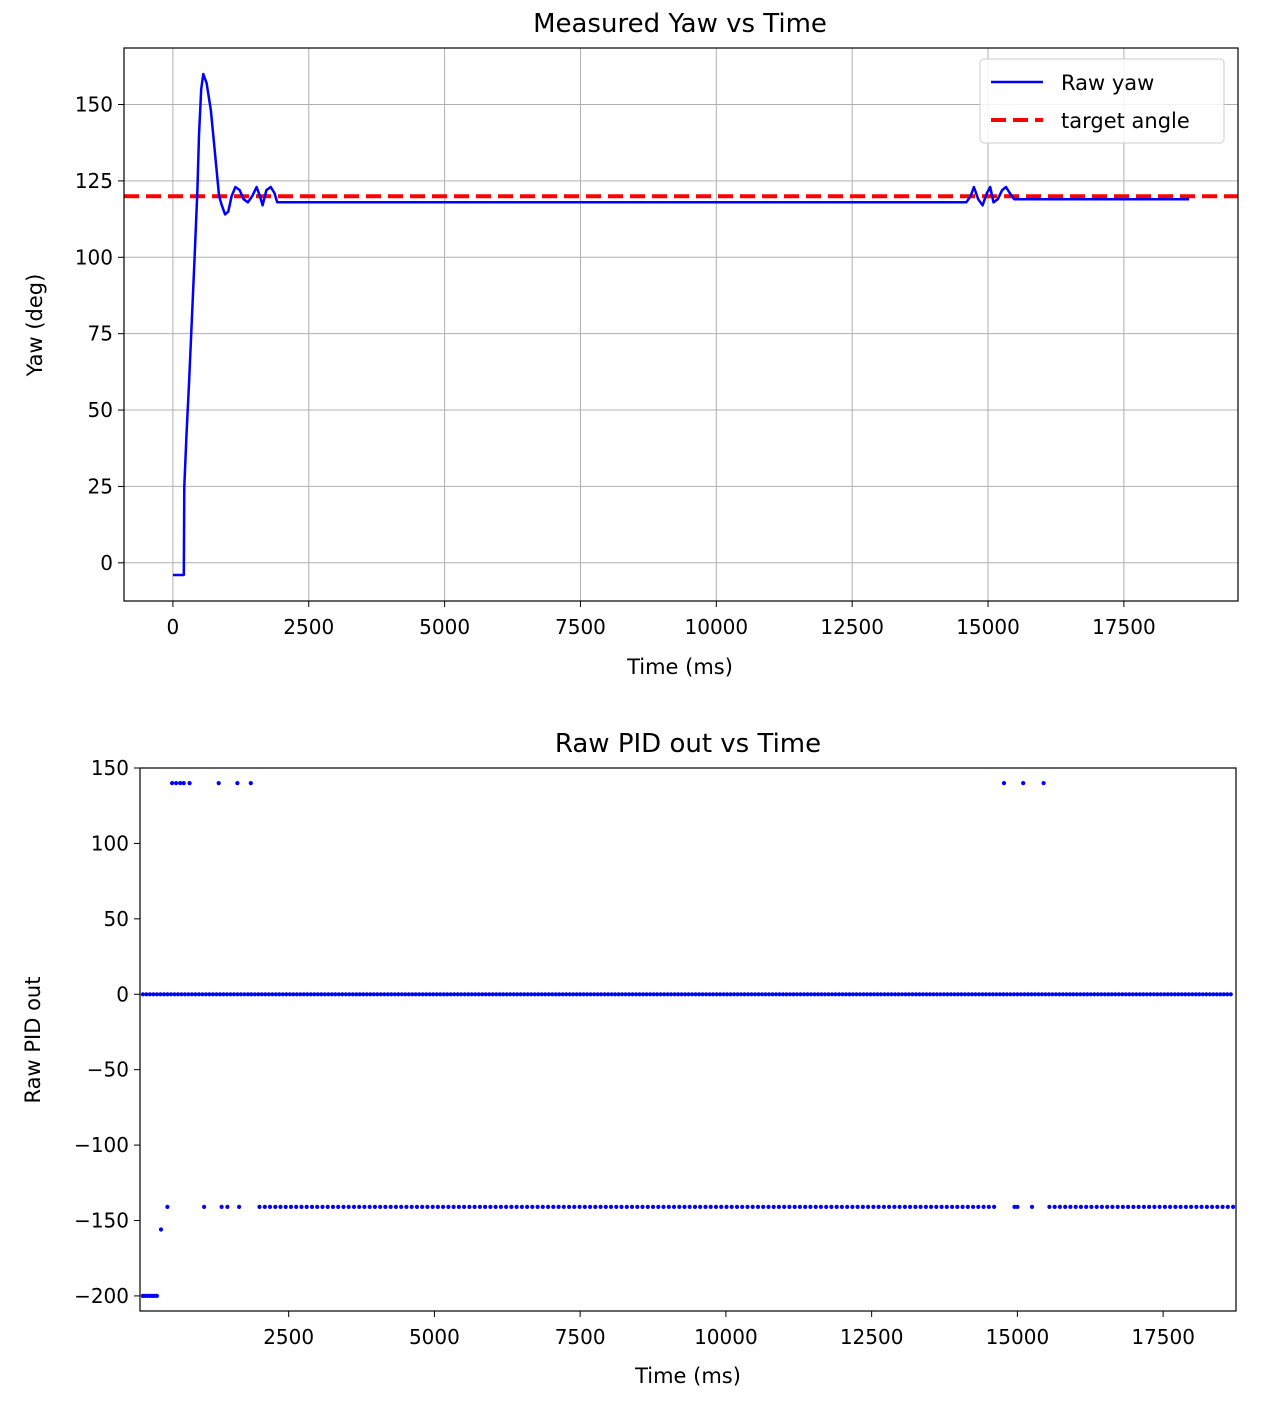  Describe the element at coordinates (110, 843) in the screenshot. I see `y-tick-label: 100` at that location.